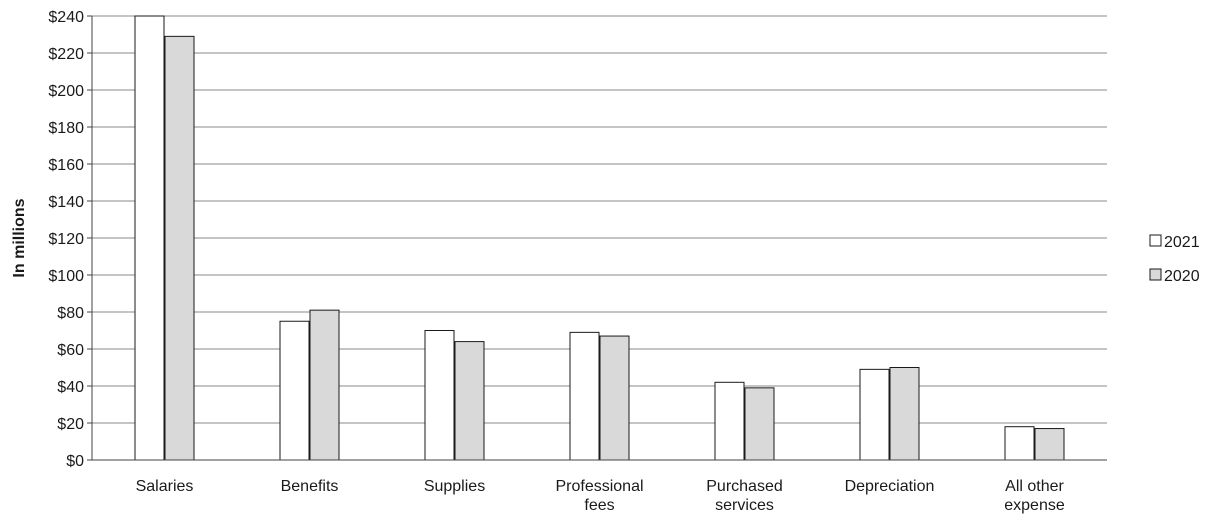  What do you see at coordinates (66, 276) in the screenshot?
I see `y-tick-label: $100` at bounding box center [66, 276].